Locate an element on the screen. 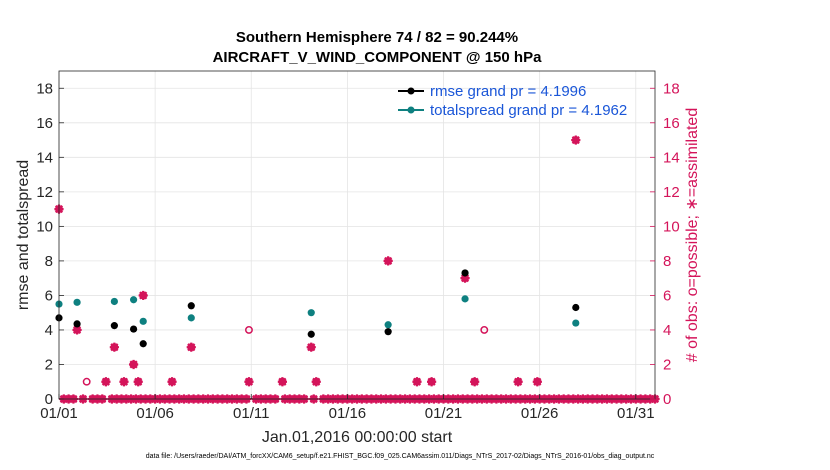  legend-spread-marker is located at coordinates (411, 110).